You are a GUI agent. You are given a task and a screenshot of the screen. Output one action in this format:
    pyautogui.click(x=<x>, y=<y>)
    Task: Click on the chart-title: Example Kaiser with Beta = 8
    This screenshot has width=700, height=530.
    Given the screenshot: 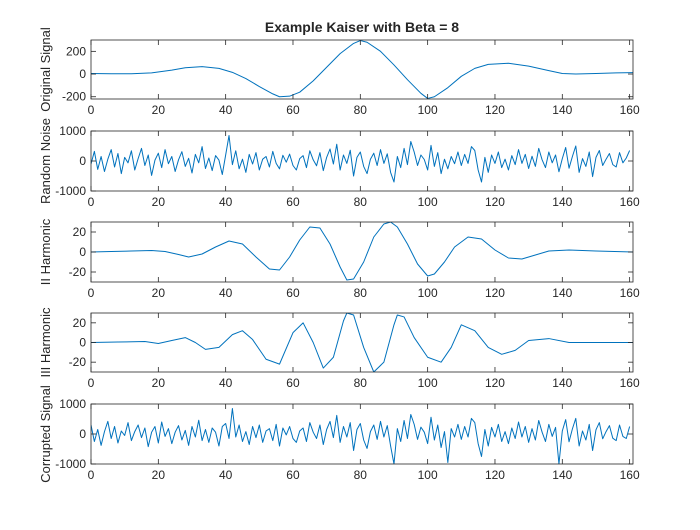 What is the action you would take?
    pyautogui.click(x=362, y=27)
    